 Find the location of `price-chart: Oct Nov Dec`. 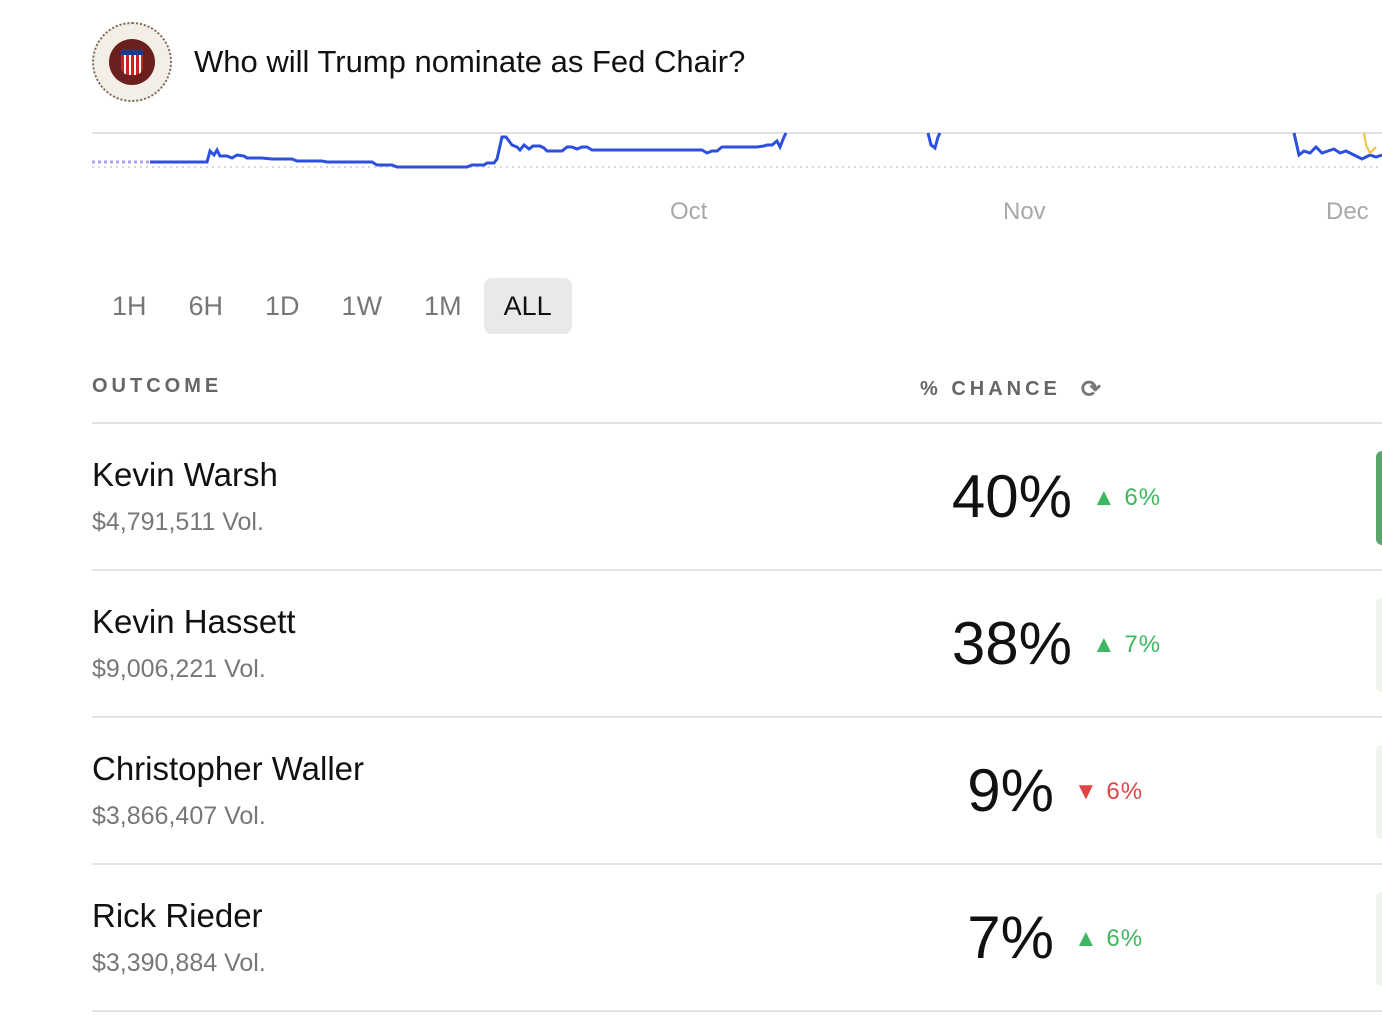

price-chart: Oct Nov Dec is located at coordinates (737, 180).